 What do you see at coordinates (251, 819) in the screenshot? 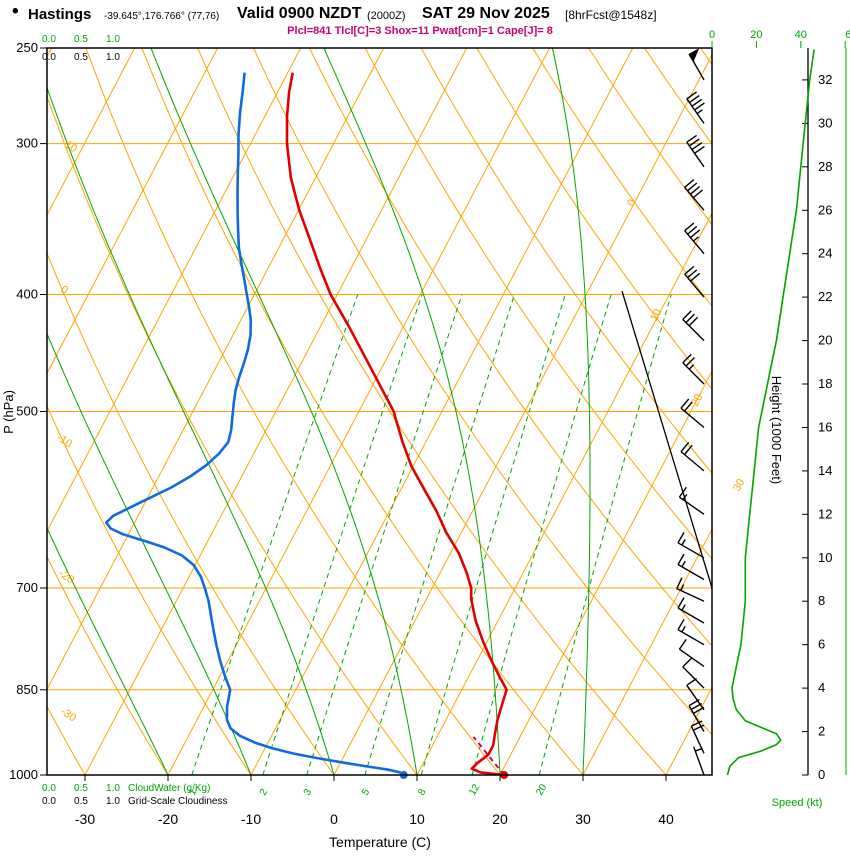
I see `temperature-tick-label: -10` at bounding box center [251, 819].